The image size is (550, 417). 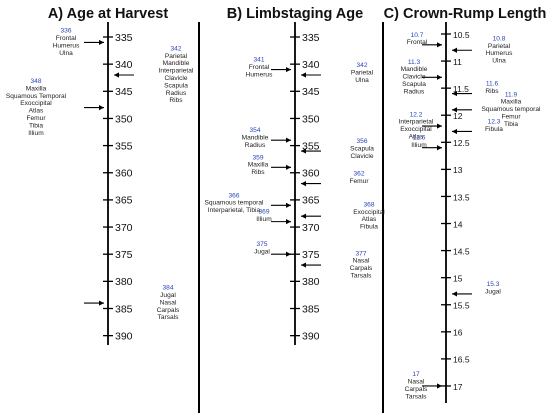 What do you see at coordinates (461, 251) in the screenshot?
I see `axis-tick-label: 14.5` at bounding box center [461, 251].